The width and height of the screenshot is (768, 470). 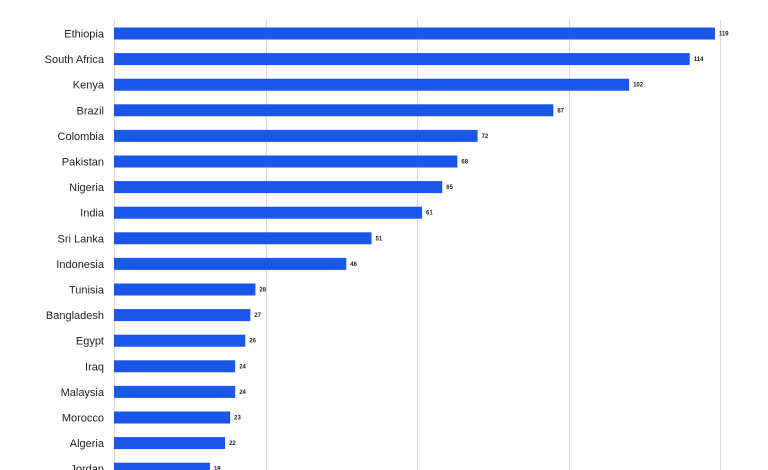 I want to click on category-label: Pakistan, so click(x=83, y=163).